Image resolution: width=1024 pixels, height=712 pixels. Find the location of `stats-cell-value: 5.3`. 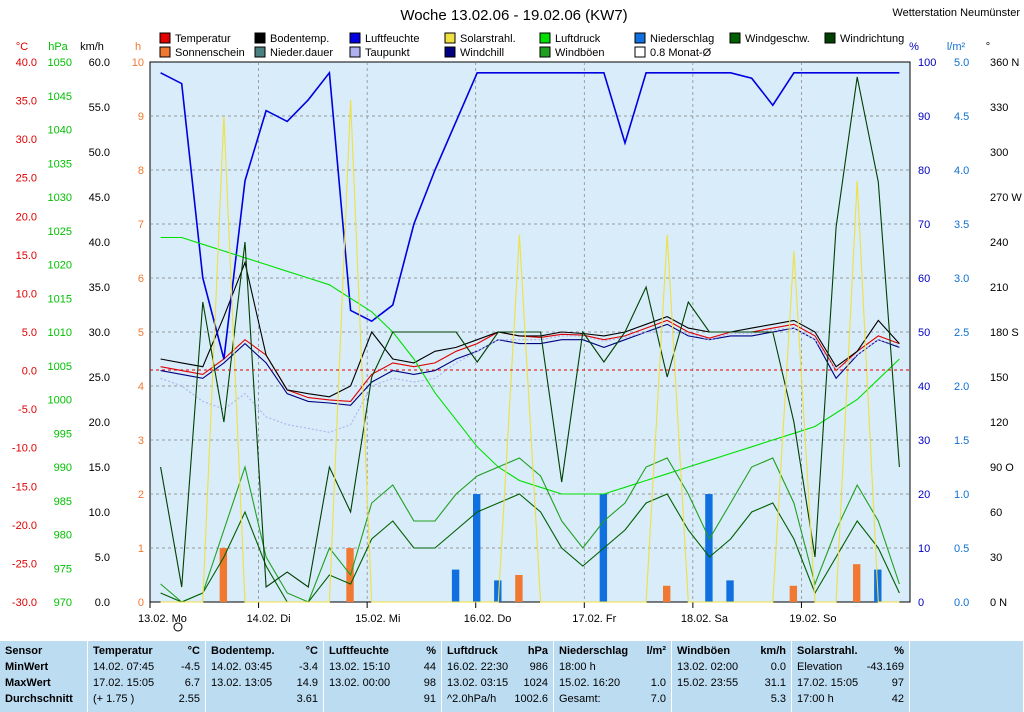

stats-cell-value: 5.3 is located at coordinates (778, 699).